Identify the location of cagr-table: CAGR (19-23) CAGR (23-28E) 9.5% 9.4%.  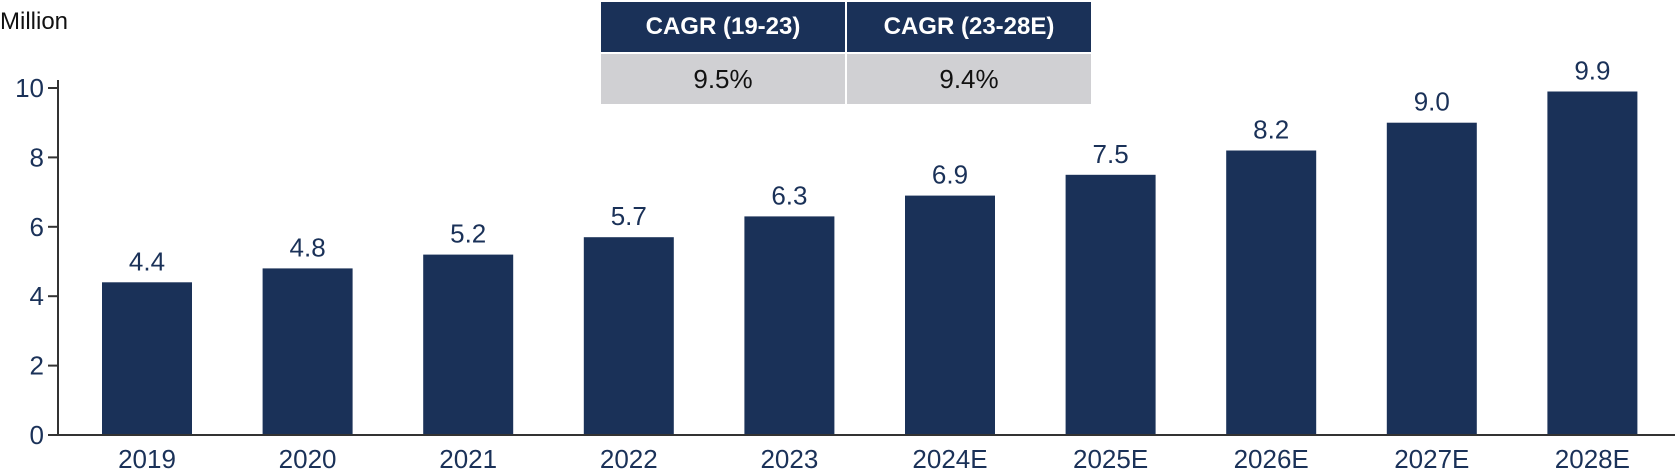
(846, 53).